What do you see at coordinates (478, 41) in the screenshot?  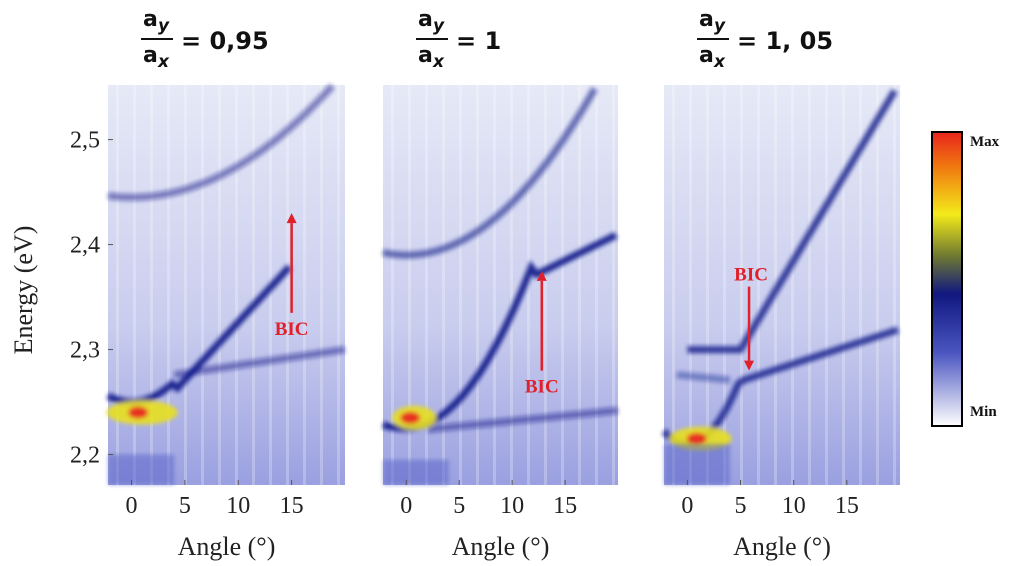 I see `title-value: = 1` at bounding box center [478, 41].